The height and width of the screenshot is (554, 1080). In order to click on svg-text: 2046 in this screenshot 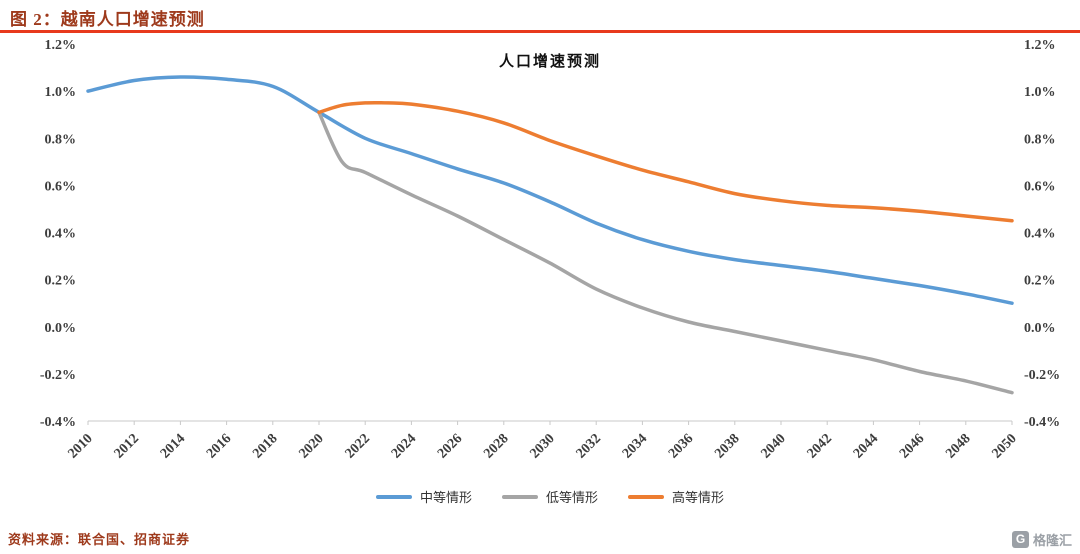, I will do `click(912, 446)`.